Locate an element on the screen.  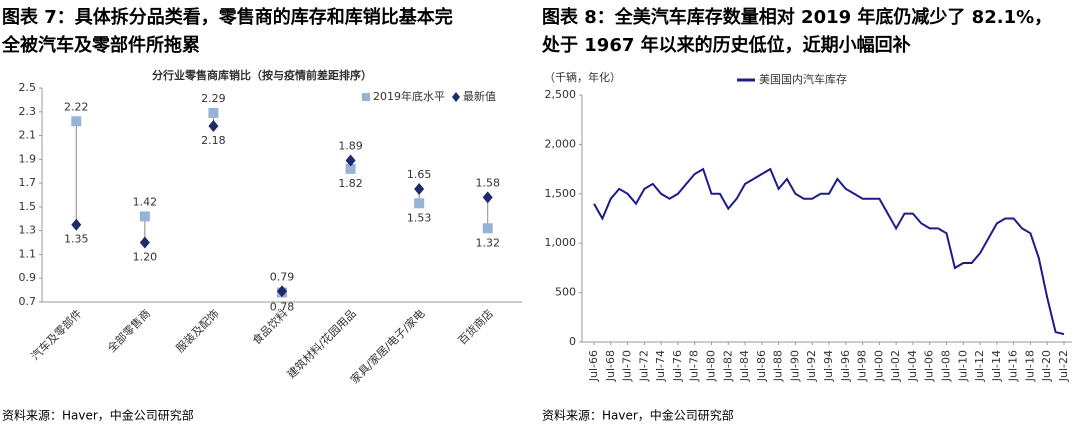
x-tick-label: Jul-08 is located at coordinates (946, 366).